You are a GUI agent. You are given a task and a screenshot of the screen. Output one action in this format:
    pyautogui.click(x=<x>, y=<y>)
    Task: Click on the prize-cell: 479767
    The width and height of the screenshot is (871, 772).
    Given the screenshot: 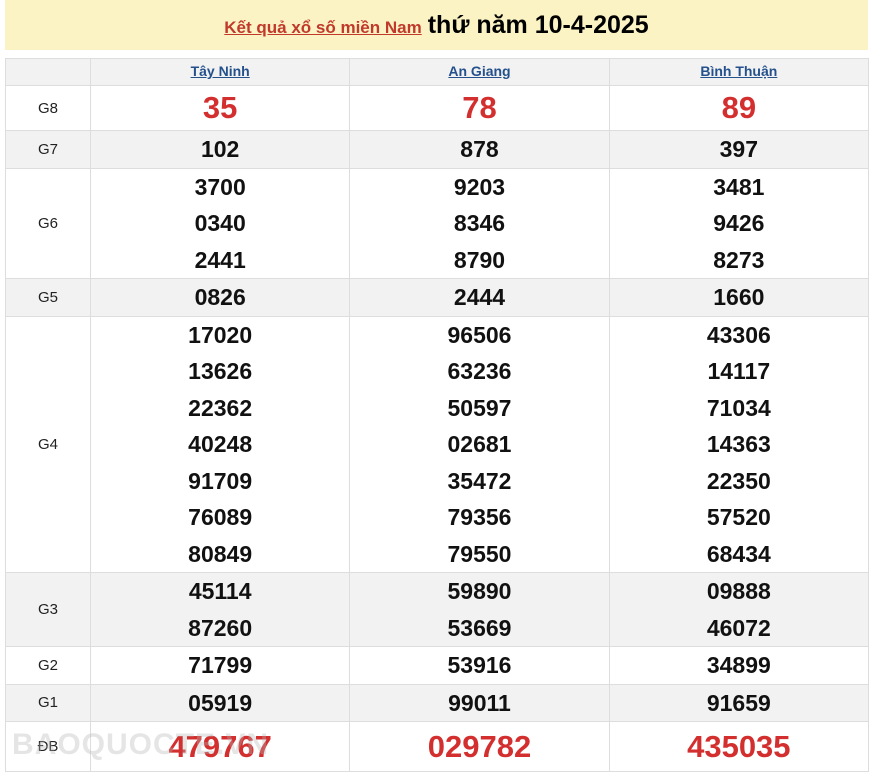 What is the action you would take?
    pyautogui.click(x=220, y=746)
    